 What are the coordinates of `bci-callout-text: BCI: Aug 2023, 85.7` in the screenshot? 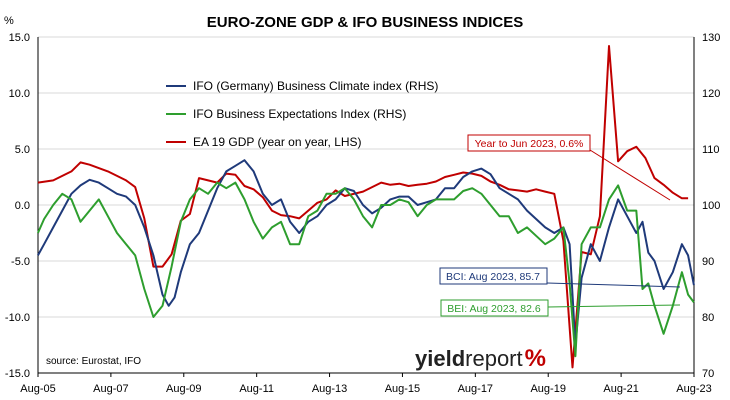 It's located at (493, 277).